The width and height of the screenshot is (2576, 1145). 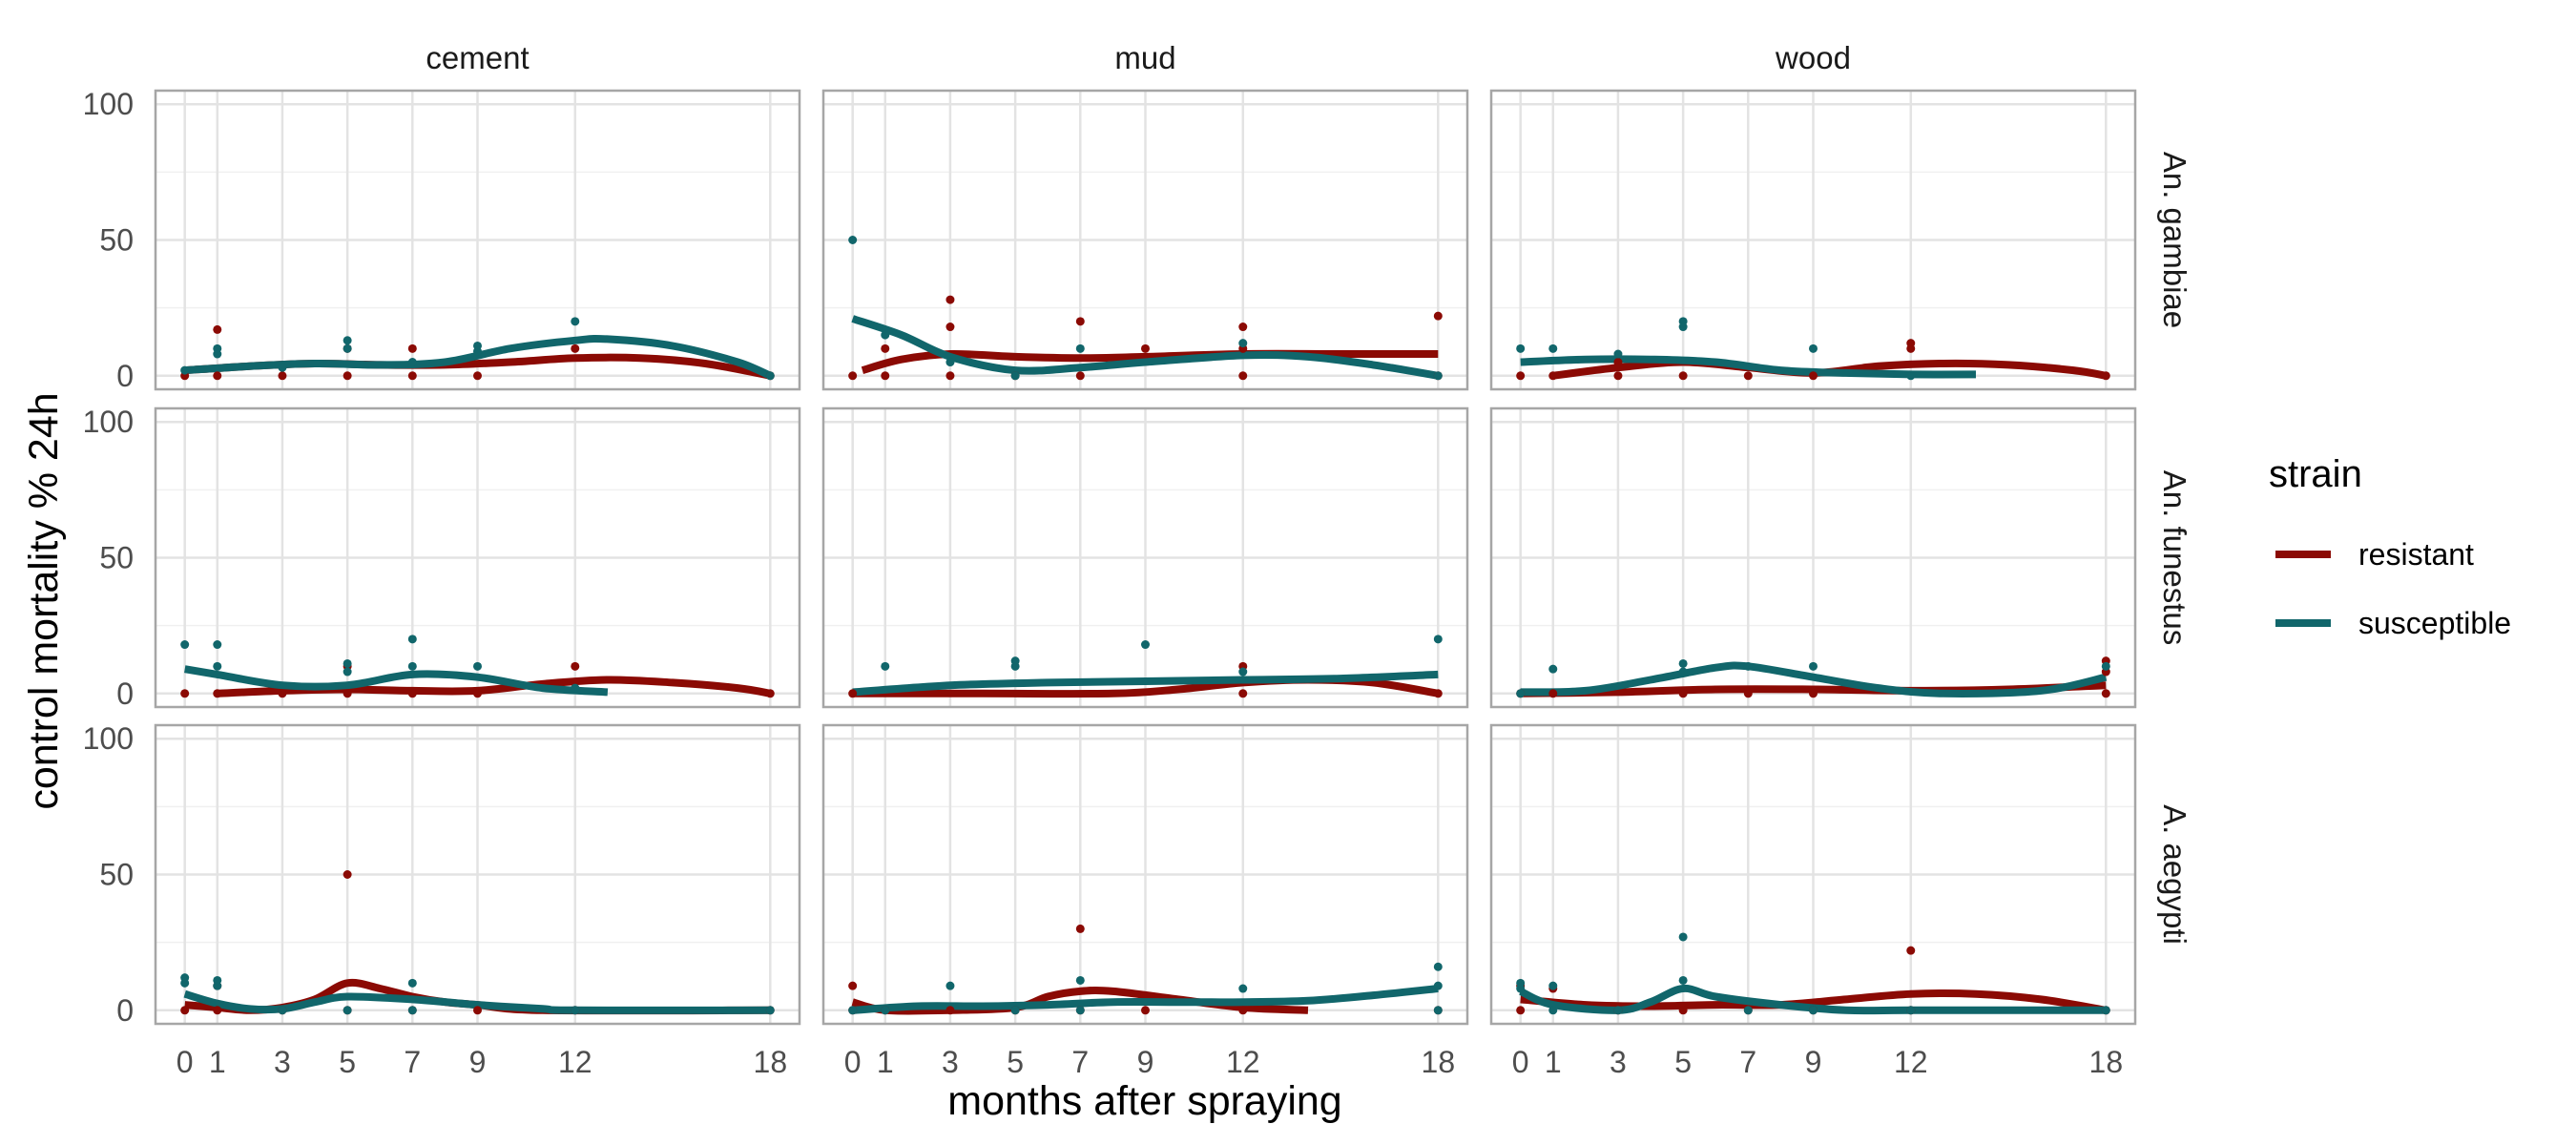 I want to click on smooth-line-susceptible-an-gambiae-wood, so click(x=1748, y=367).